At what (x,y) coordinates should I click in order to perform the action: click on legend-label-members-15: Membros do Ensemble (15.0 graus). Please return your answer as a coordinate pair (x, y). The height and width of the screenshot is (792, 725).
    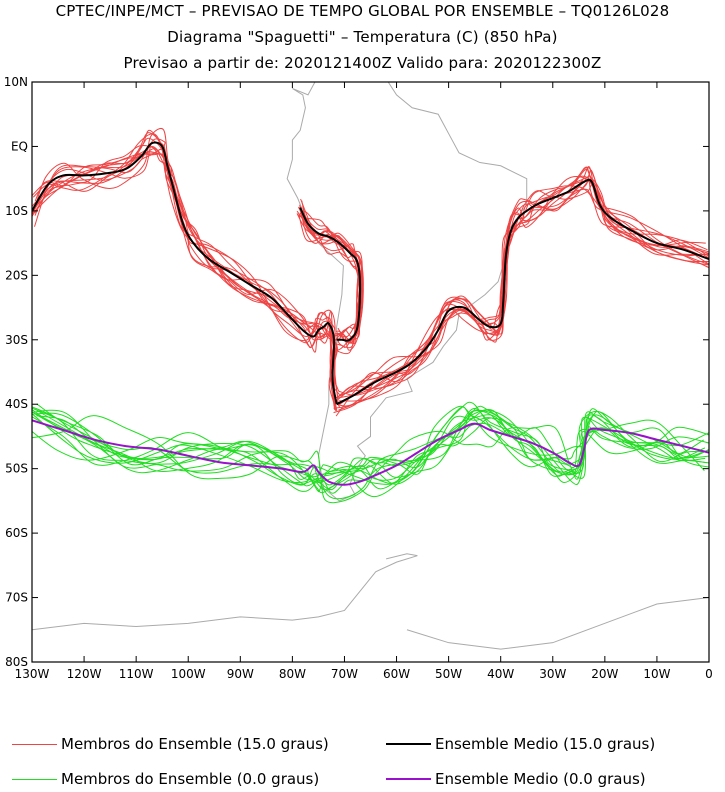
    Looking at the image, I should click on (195, 744).